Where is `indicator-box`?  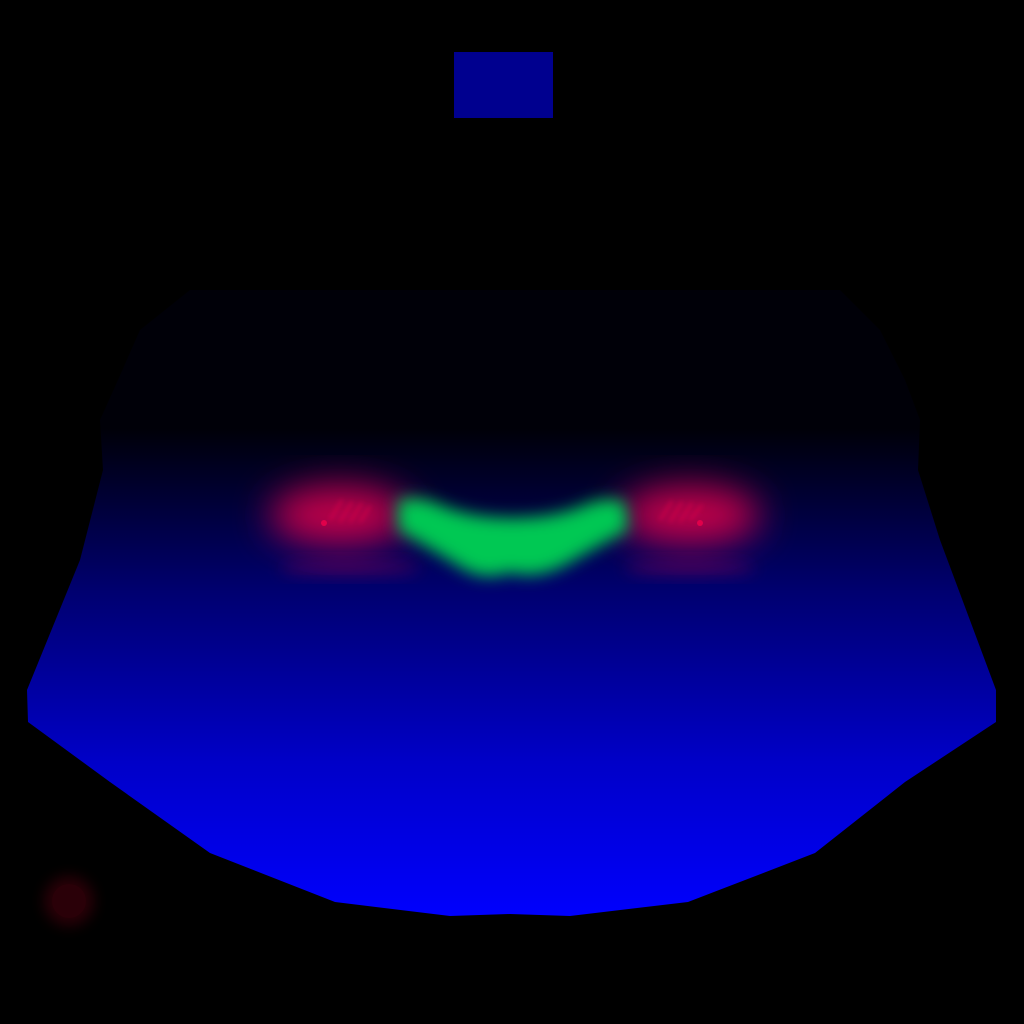 indicator-box is located at coordinates (503, 85).